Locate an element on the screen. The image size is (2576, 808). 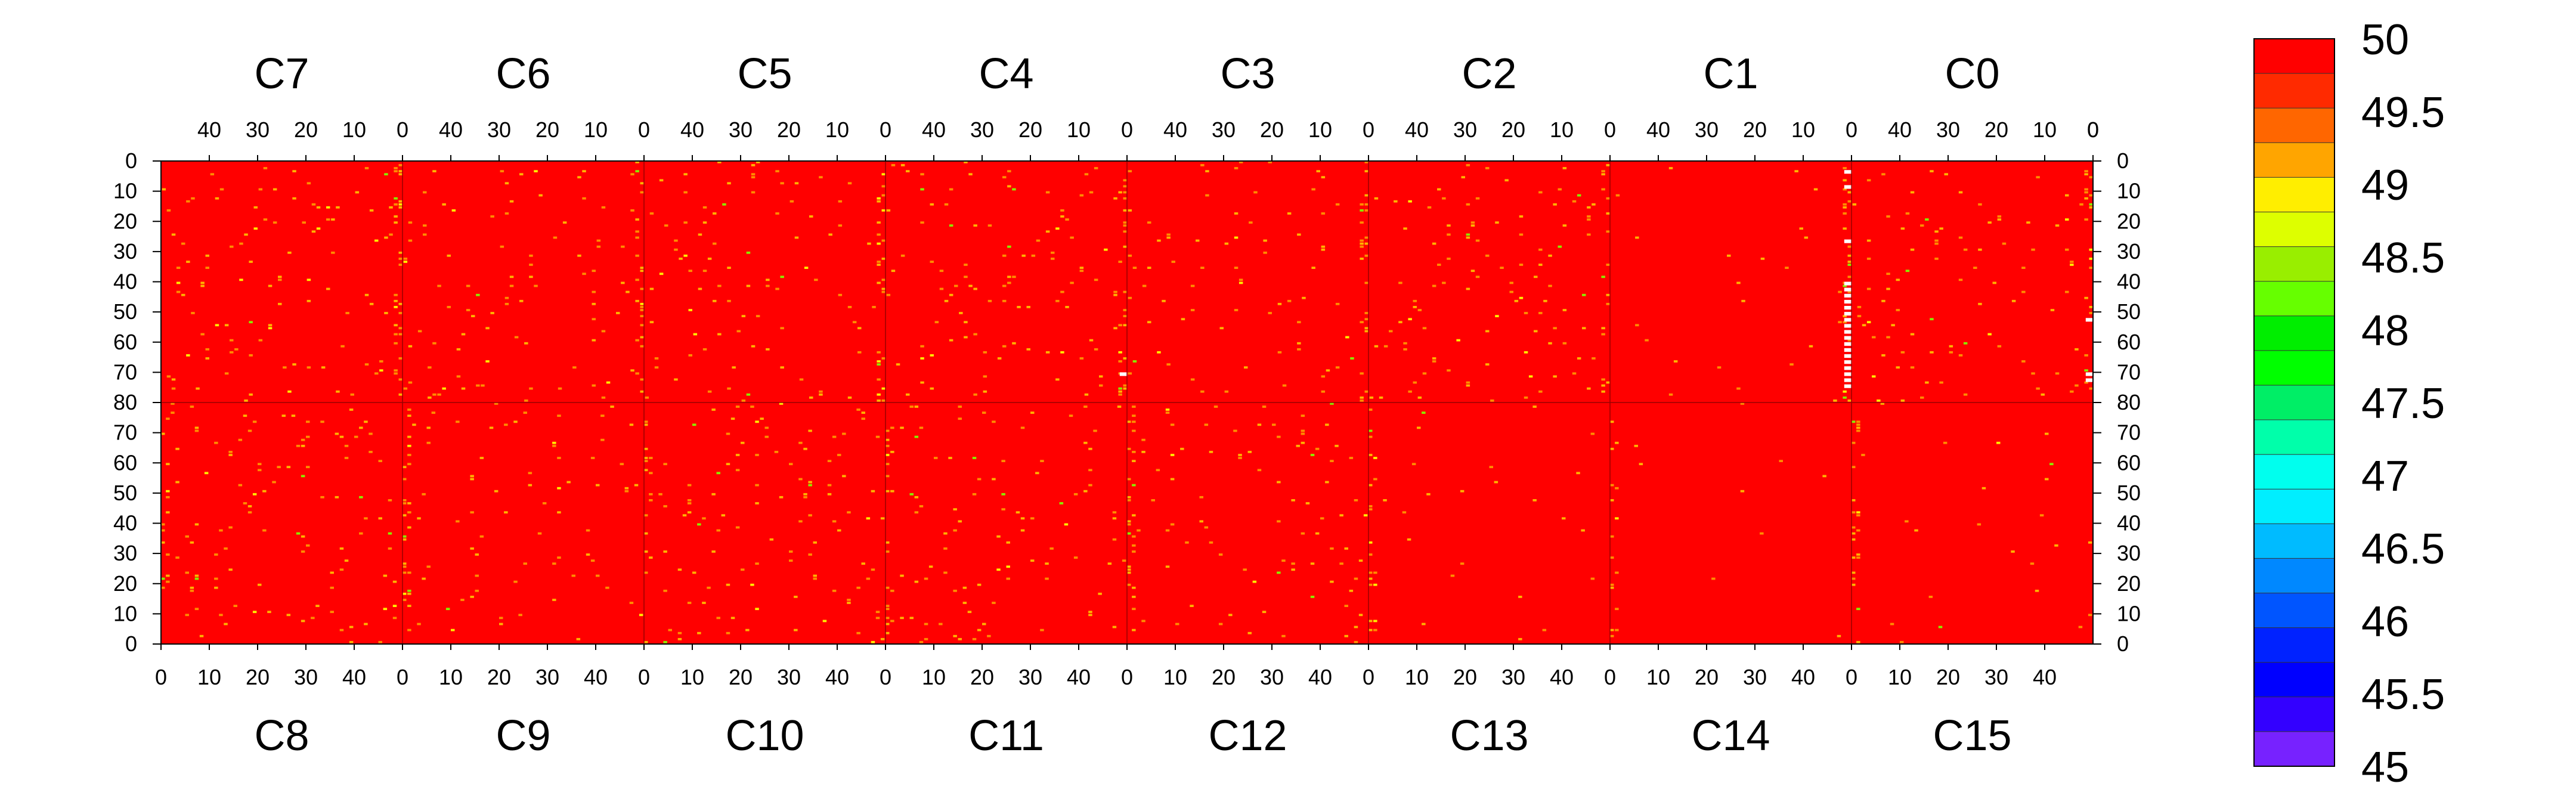
y-tick-label: 50 is located at coordinates (2129, 311).